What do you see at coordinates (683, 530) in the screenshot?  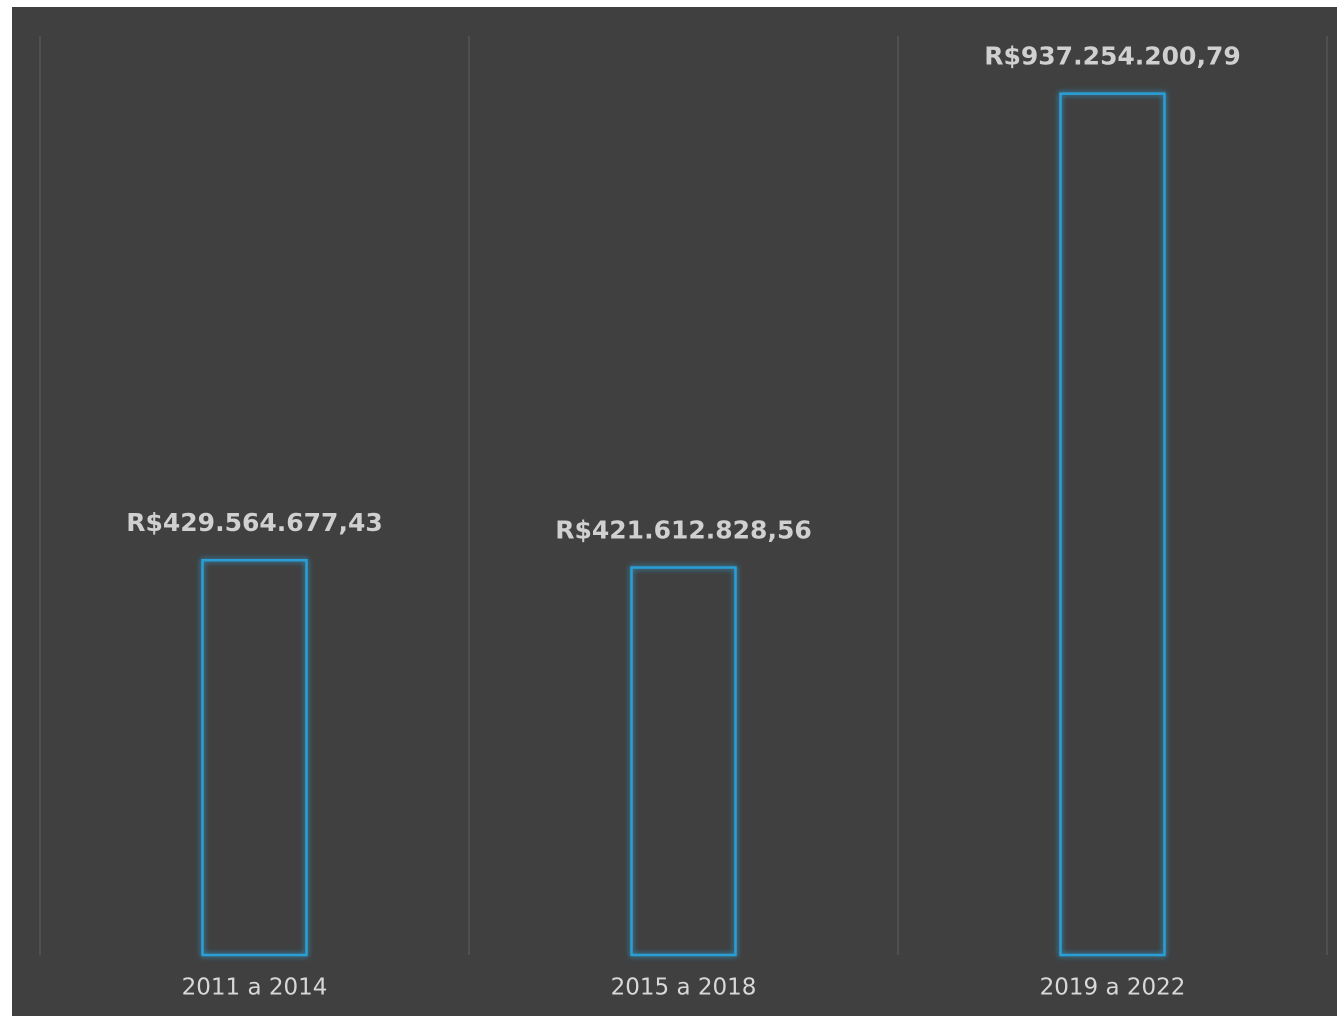 I see `data-label: R$421.612.828,56` at bounding box center [683, 530].